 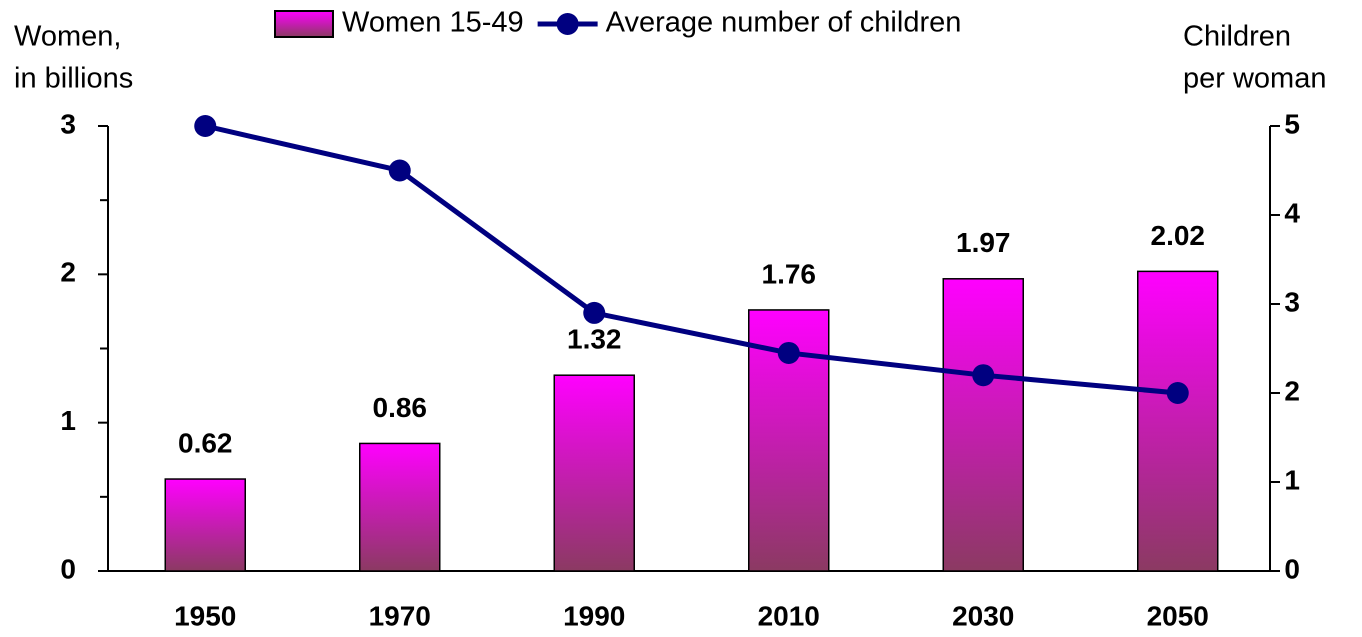 I want to click on y-tick-label: 0, so click(x=68, y=568).